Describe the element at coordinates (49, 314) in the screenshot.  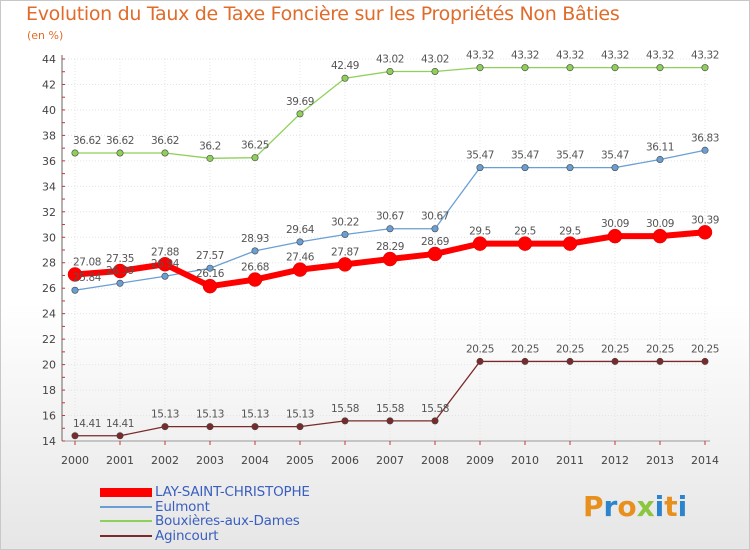
I see `y-tick-label: 24` at that location.